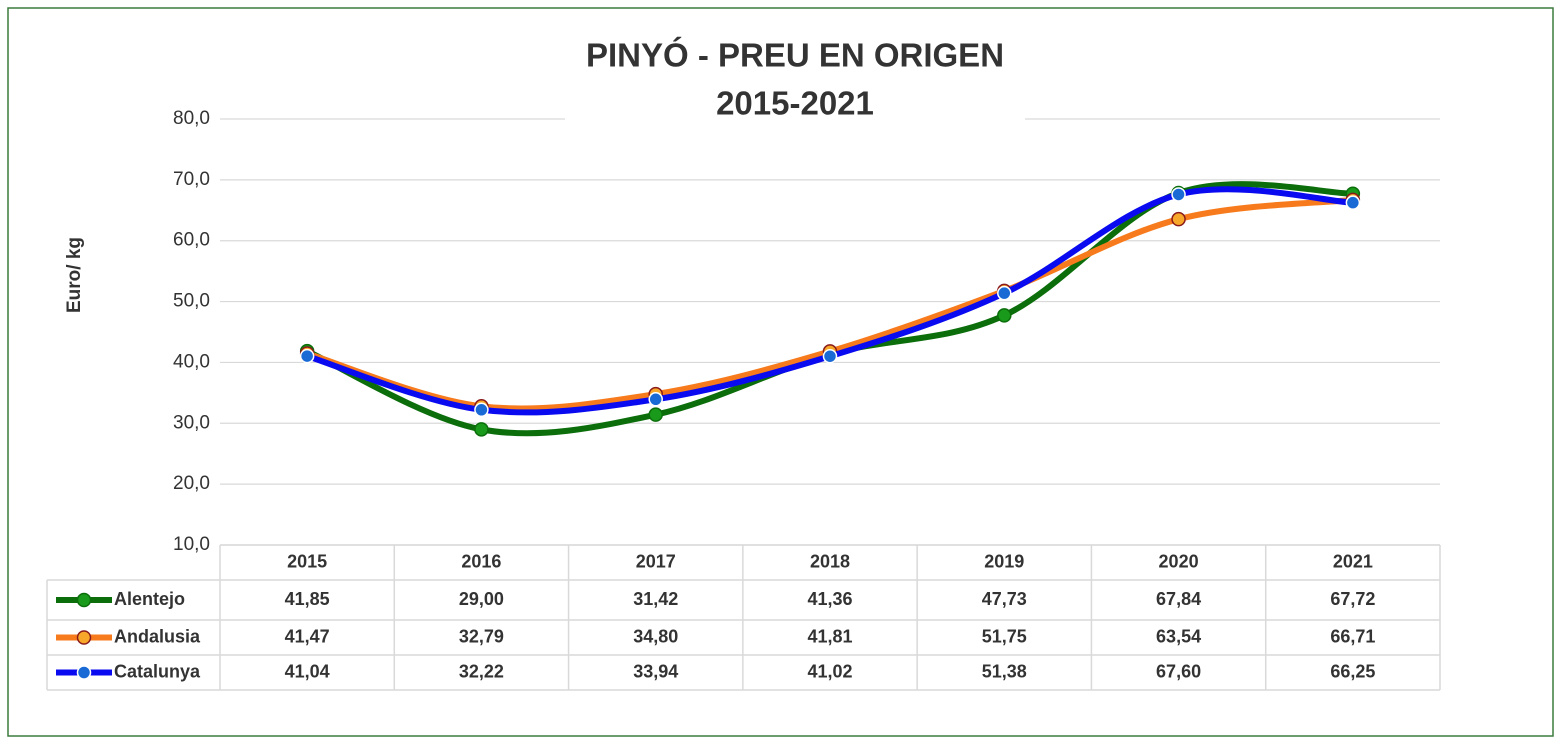 The image size is (1562, 745). Describe the element at coordinates (191, 301) in the screenshot. I see `y-tick-label: 50,0` at that location.